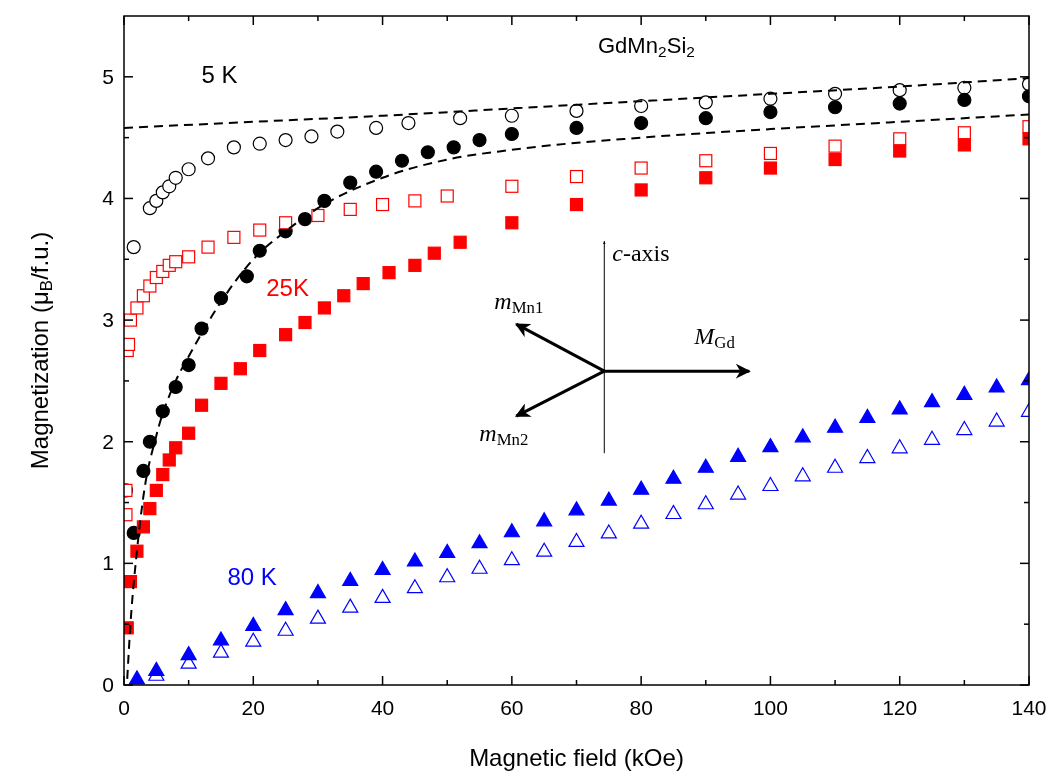 This screenshot has height=780, width=1058. What do you see at coordinates (108, 198) in the screenshot?
I see `y-tick-label: 4` at bounding box center [108, 198].